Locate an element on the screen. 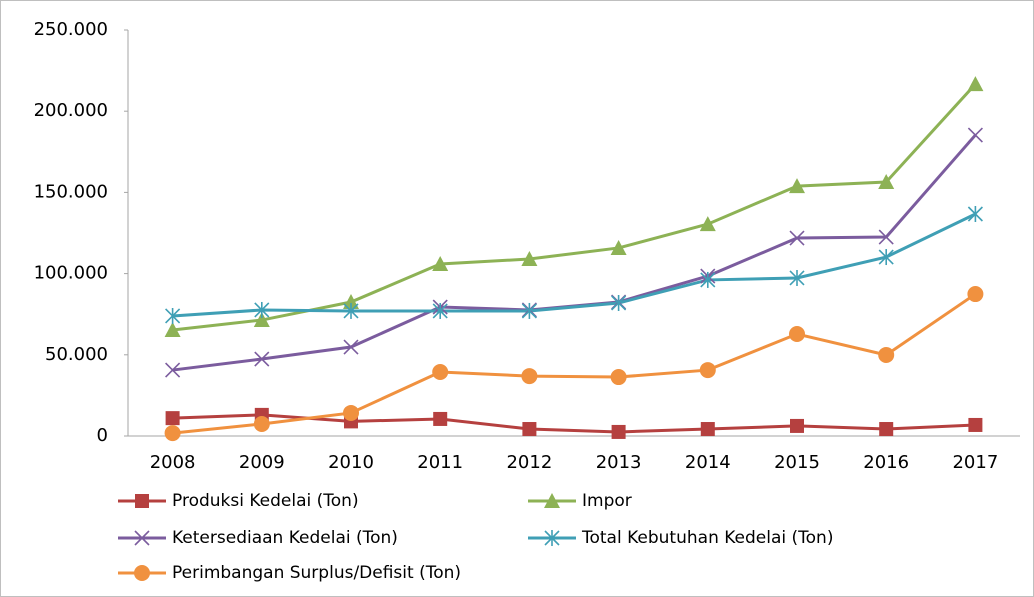 Image resolution: width=1034 pixels, height=597 pixels. y-tick-label: 150.000 is located at coordinates (71, 191).